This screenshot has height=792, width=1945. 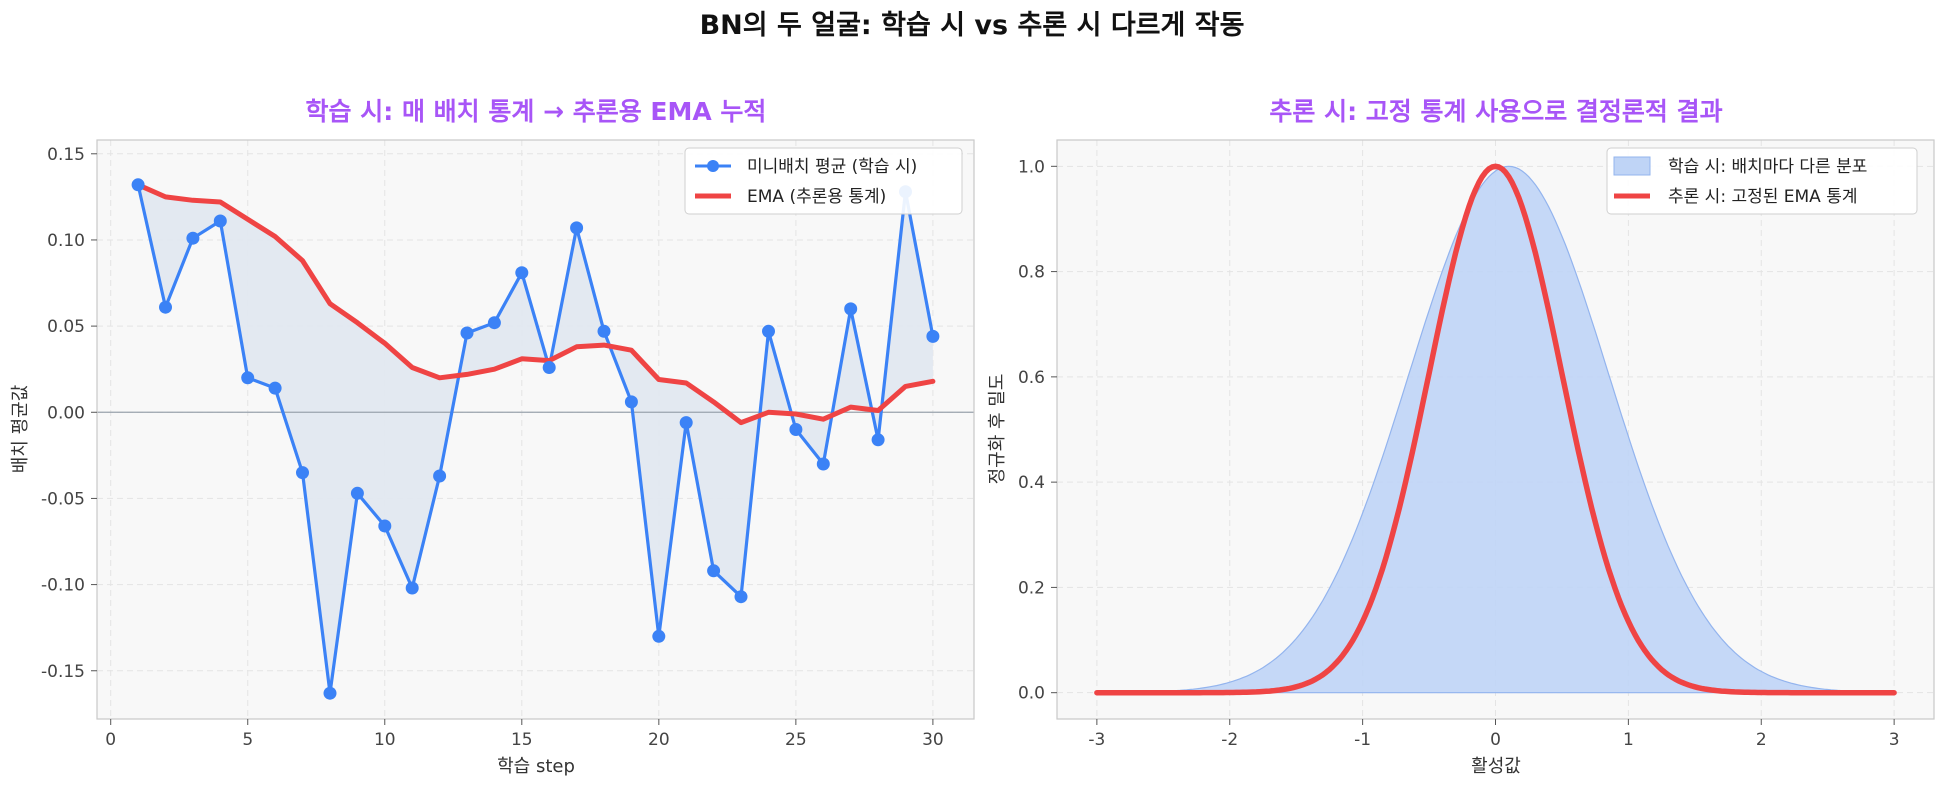 I want to click on left-legend-ema-label: EMA (추론용 통계), so click(x=816, y=197).